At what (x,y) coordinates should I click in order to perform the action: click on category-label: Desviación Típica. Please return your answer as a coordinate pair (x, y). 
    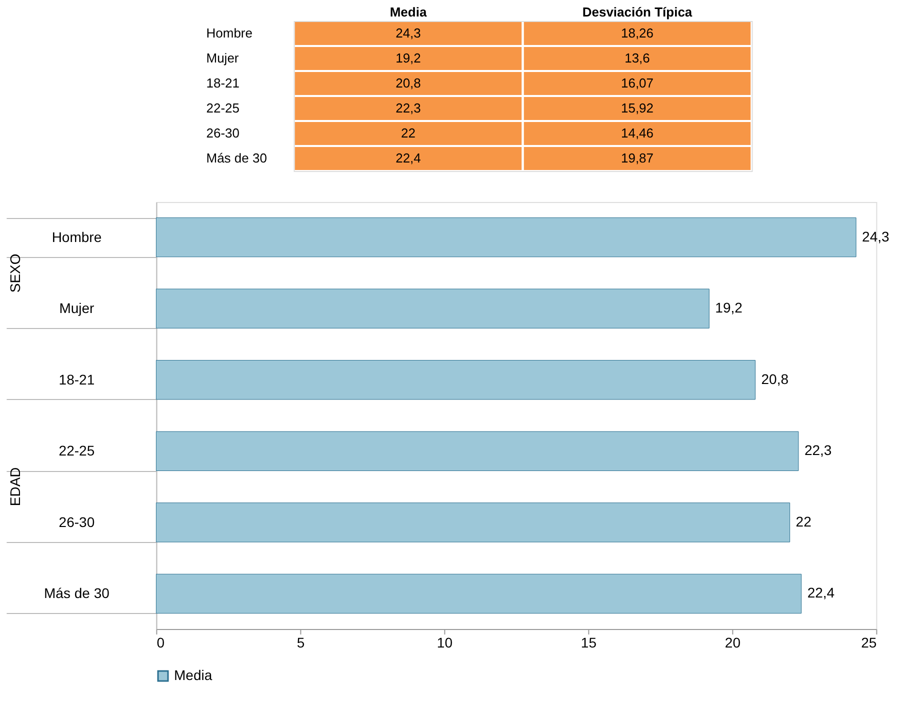
    Looking at the image, I should click on (637, 12).